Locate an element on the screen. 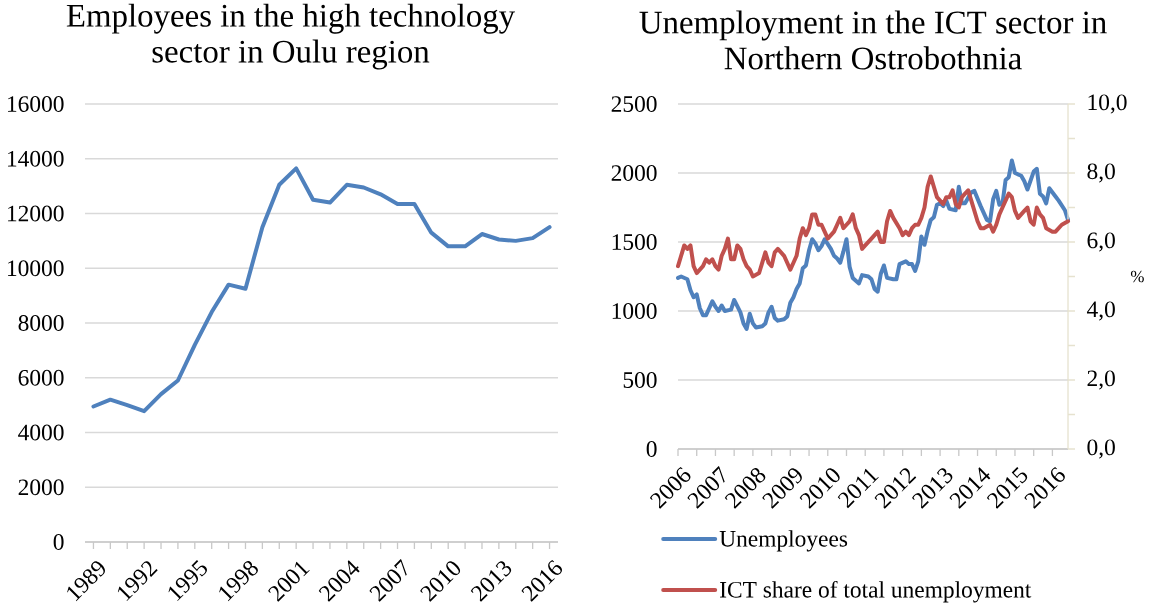 The width and height of the screenshot is (1150, 606). y-tick-label: 1000 is located at coordinates (634, 311).